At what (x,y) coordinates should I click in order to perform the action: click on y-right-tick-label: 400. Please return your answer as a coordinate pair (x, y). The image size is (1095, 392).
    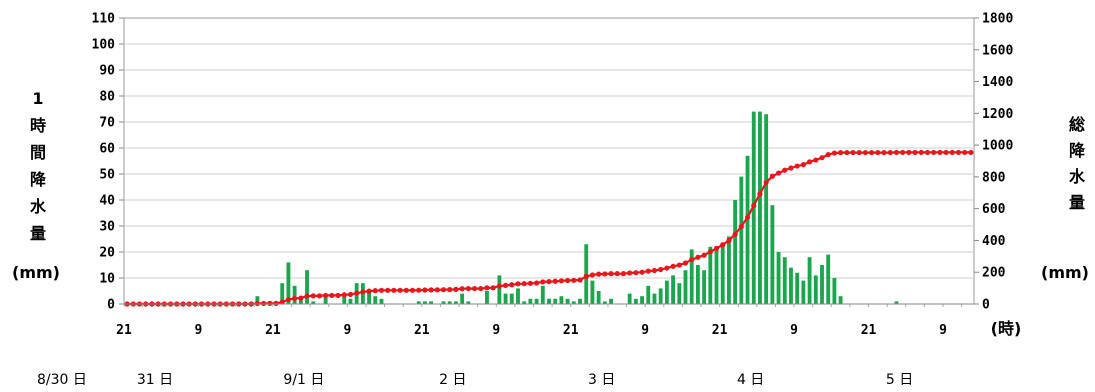
    Looking at the image, I should click on (994, 241).